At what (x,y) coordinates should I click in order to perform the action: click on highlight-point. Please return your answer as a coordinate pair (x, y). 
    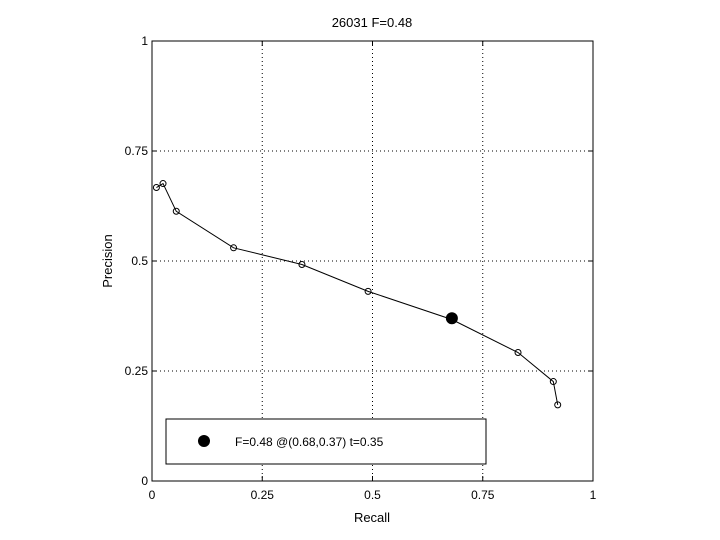
    Looking at the image, I should click on (451, 318).